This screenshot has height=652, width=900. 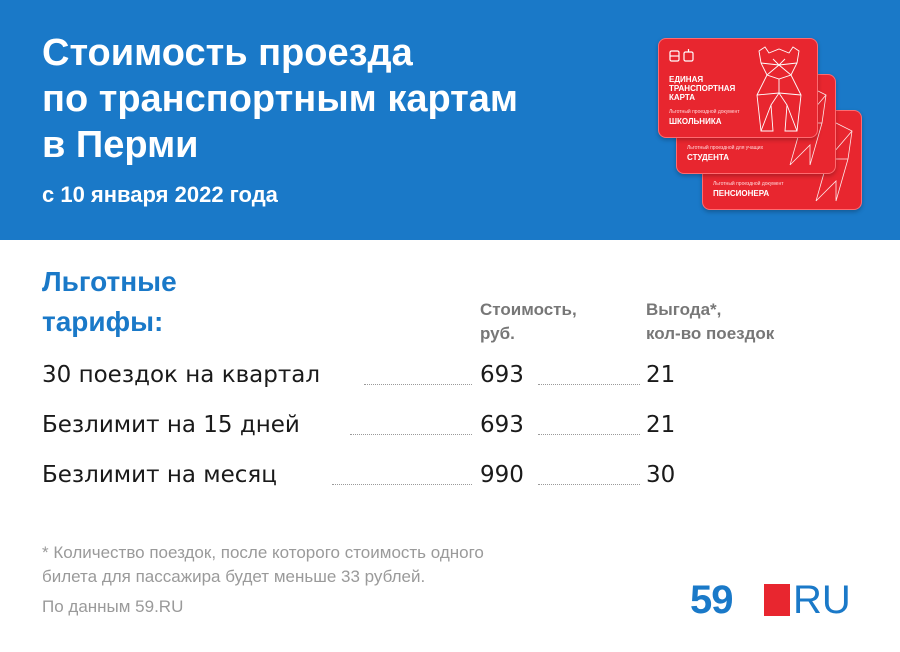 What do you see at coordinates (779, 89) in the screenshot?
I see `bear-icon` at bounding box center [779, 89].